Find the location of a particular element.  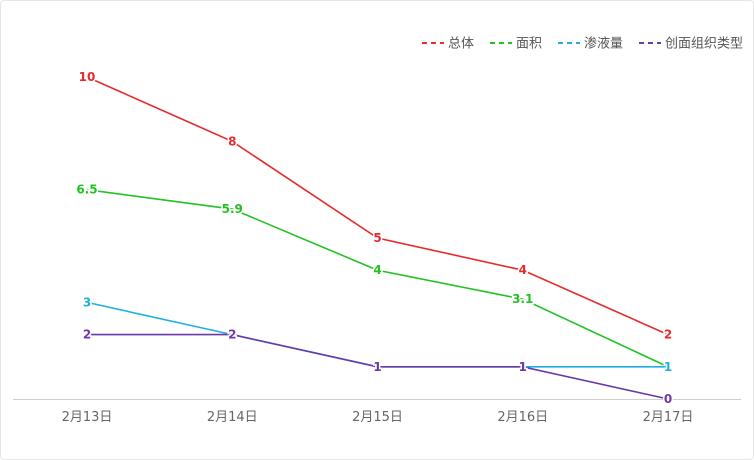

data-label: 8 is located at coordinates (232, 141).